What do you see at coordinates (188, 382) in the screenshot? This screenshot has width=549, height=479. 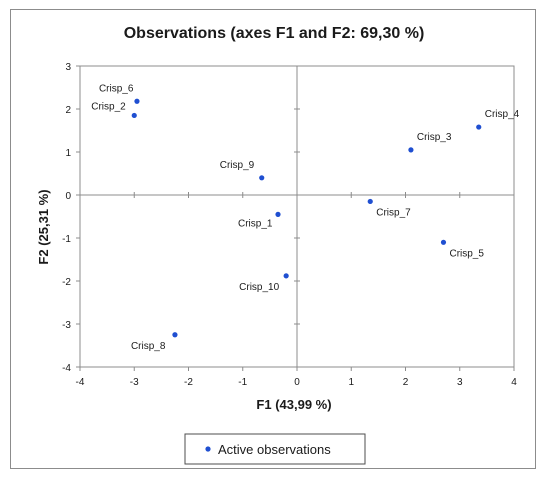 I see `x-tick-label: -2` at bounding box center [188, 382].